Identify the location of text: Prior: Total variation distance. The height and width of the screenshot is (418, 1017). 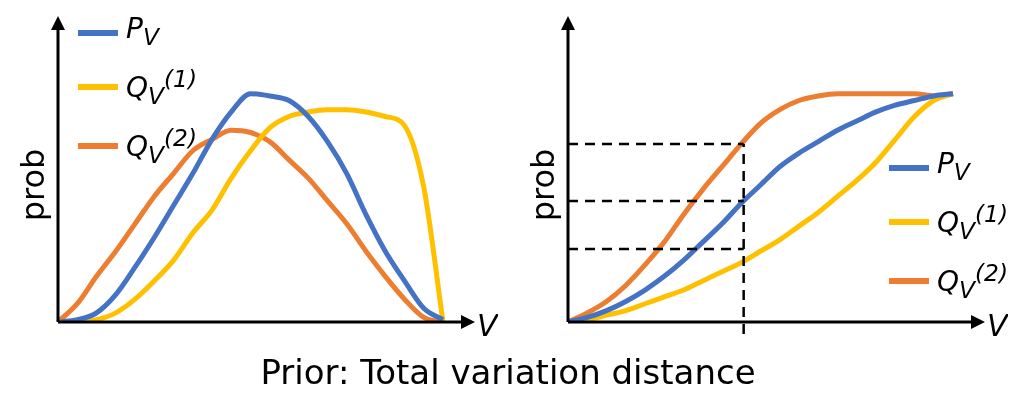
(508, 372).